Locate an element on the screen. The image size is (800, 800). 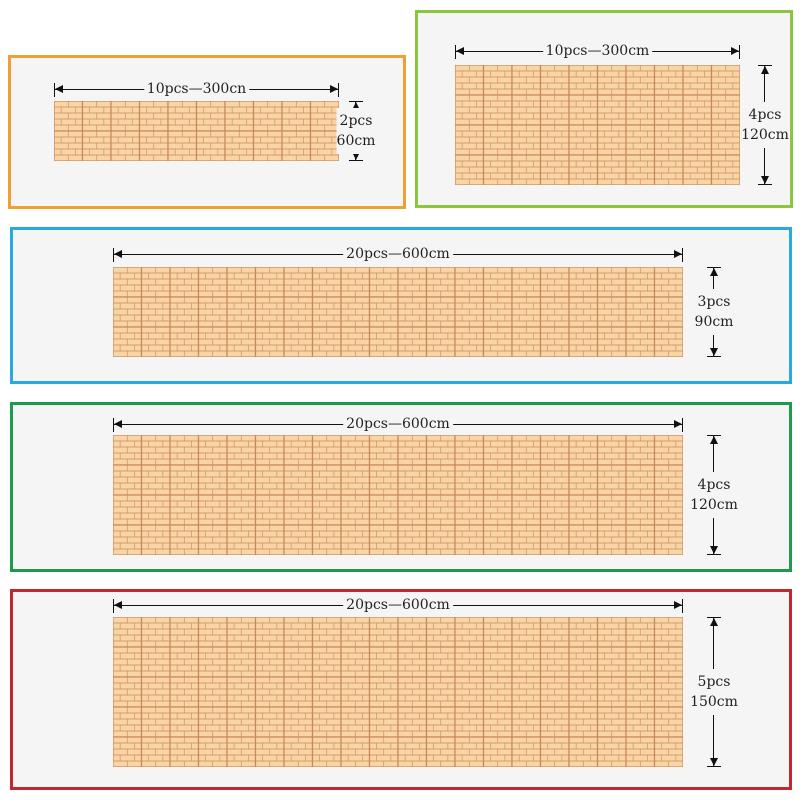
height-dimension: 4pcs 120cm is located at coordinates (765, 125).